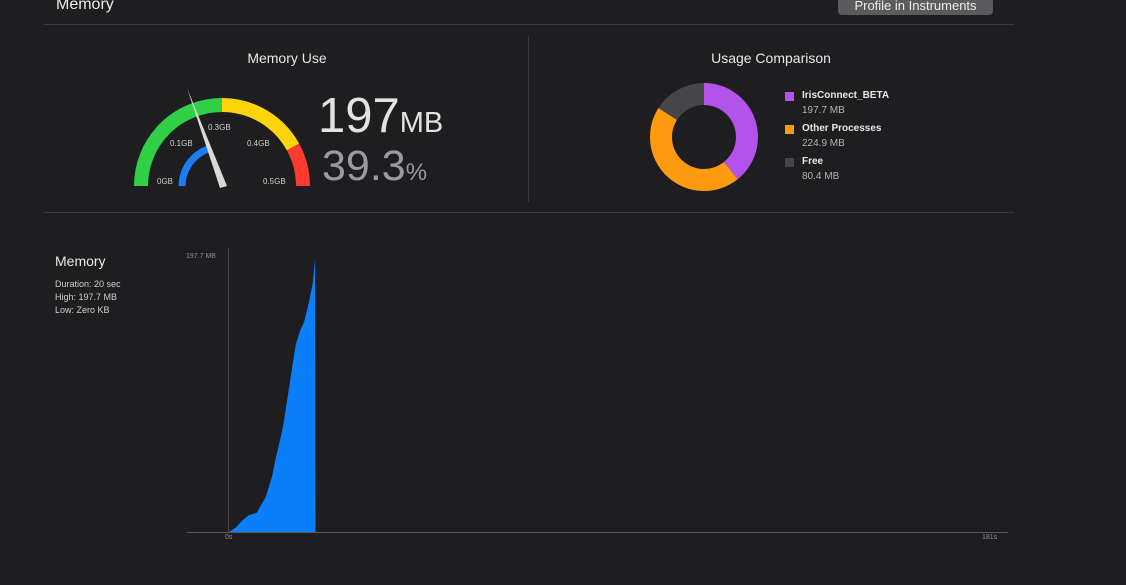 The image size is (1126, 585). What do you see at coordinates (528, 119) in the screenshot?
I see `section-divider` at bounding box center [528, 119].